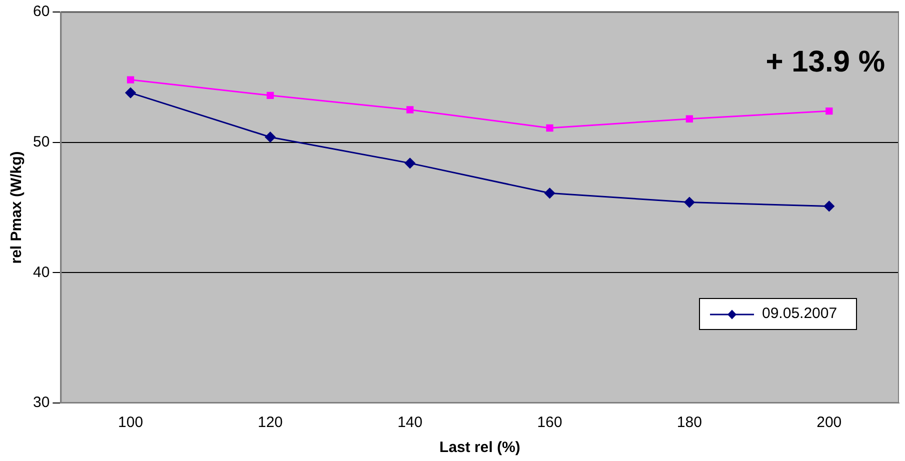 The width and height of the screenshot is (905, 461). What do you see at coordinates (409, 423) in the screenshot?
I see `x-tick-label: 140` at bounding box center [409, 423].